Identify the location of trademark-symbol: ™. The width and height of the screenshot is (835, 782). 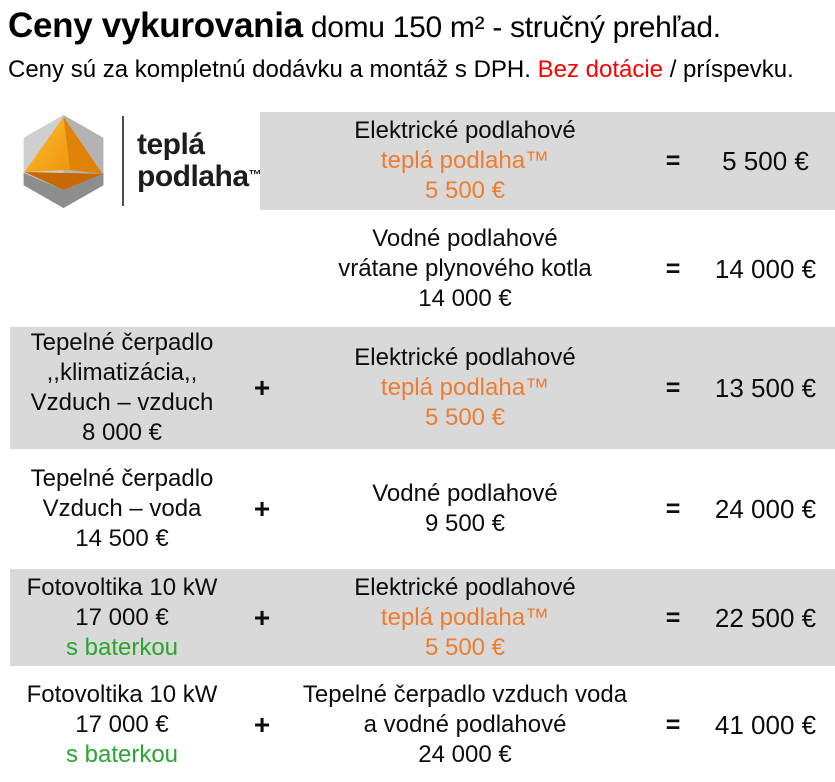
(255, 174).